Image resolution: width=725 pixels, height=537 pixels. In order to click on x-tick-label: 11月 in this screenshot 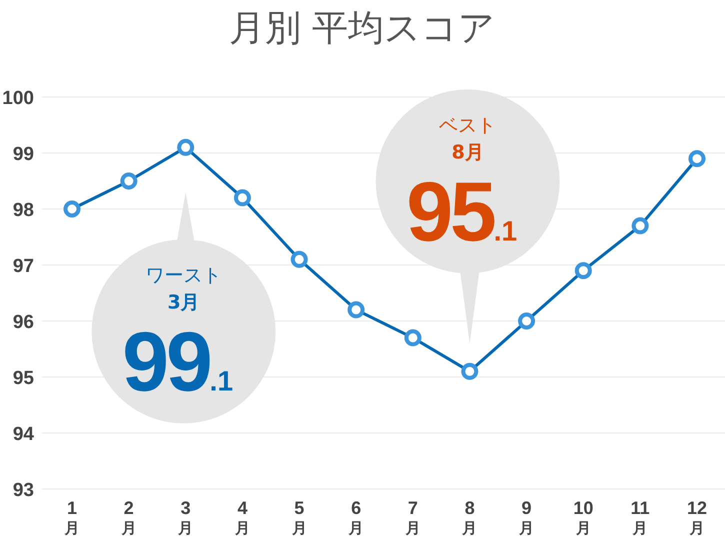, I will do `click(640, 517)`.